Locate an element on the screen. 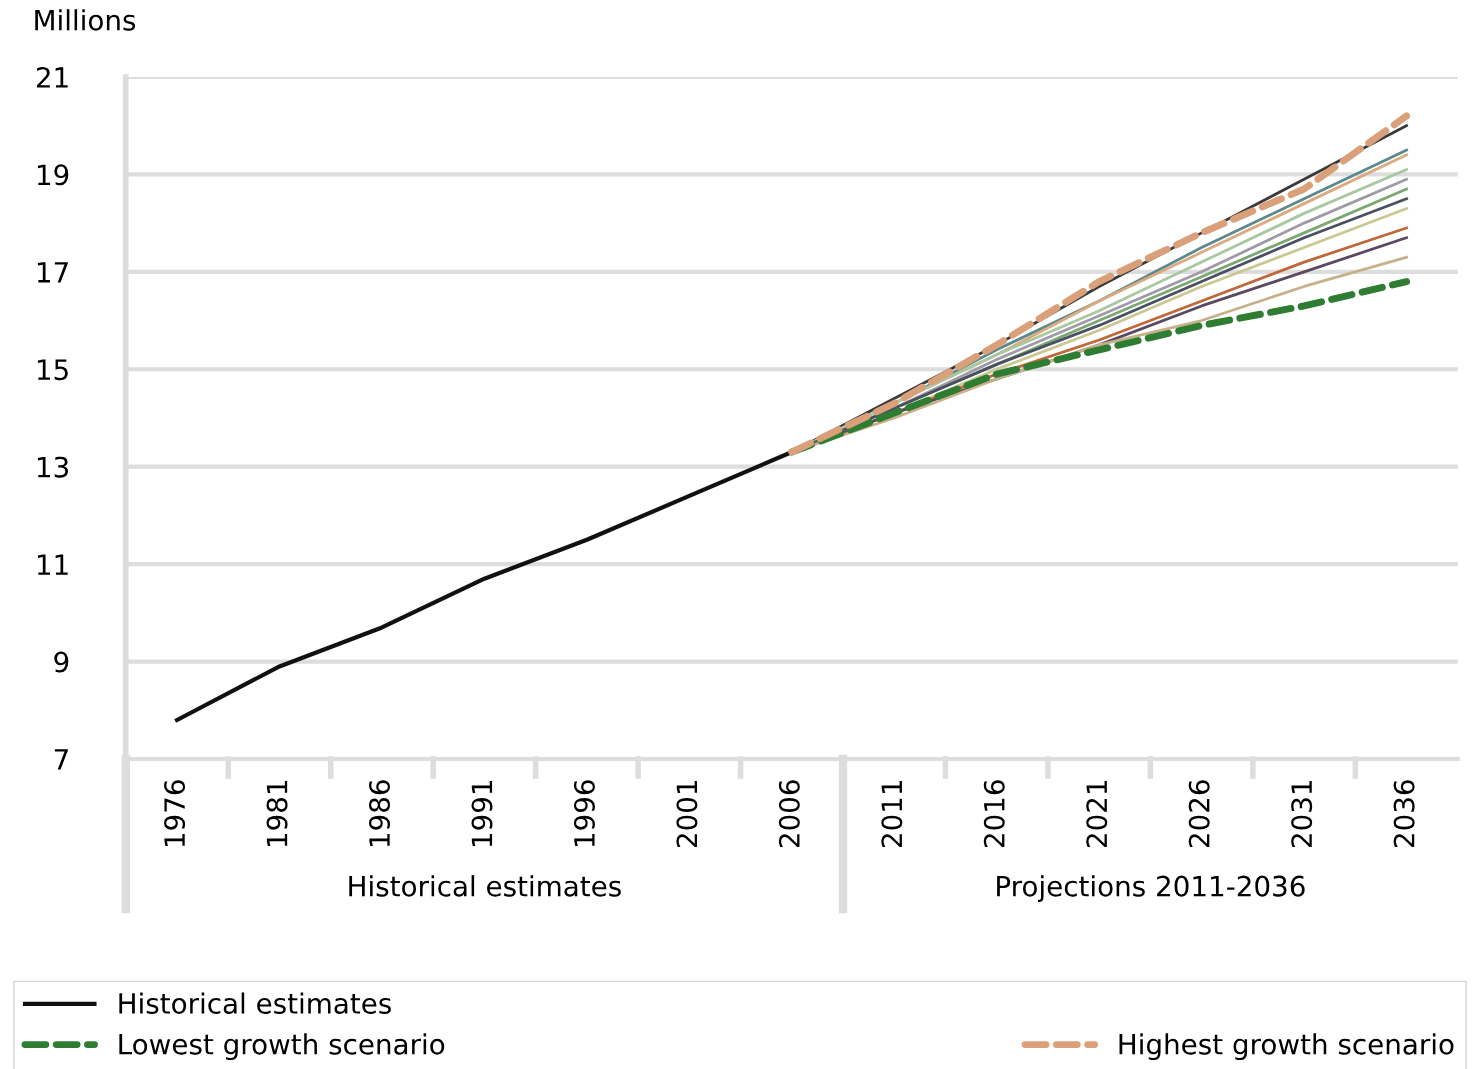 This screenshot has height=1069, width=1480. x-tick-label: 2026 is located at coordinates (1199, 814).